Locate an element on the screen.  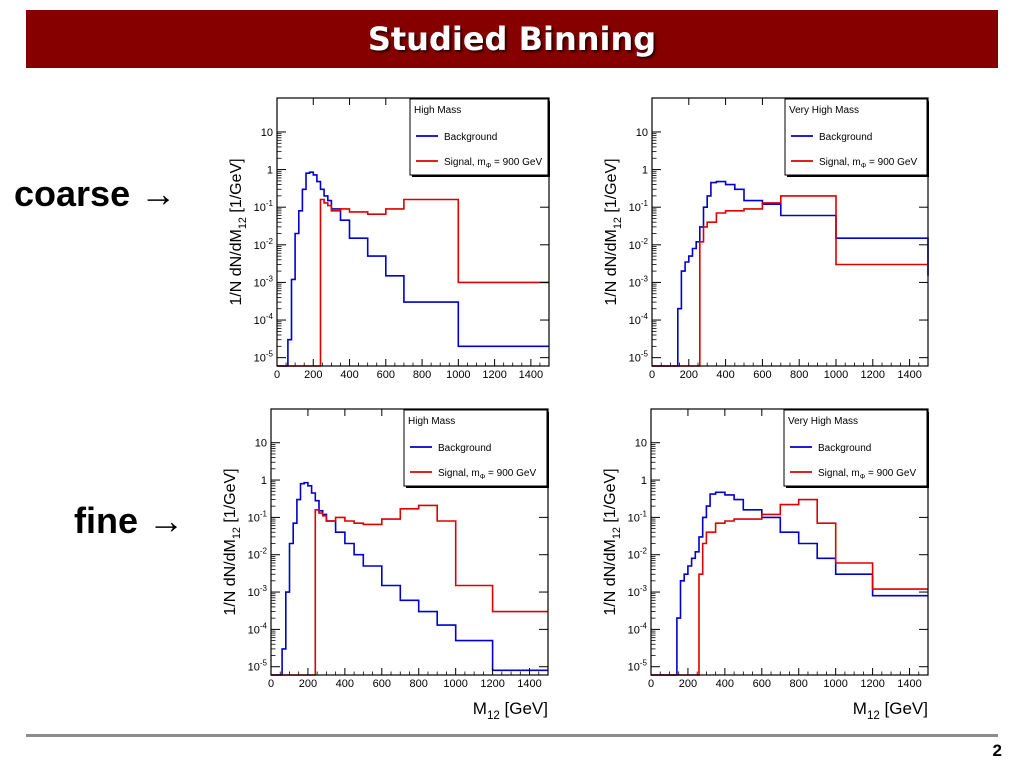
page-title: Studied Binning is located at coordinates (512, 39).